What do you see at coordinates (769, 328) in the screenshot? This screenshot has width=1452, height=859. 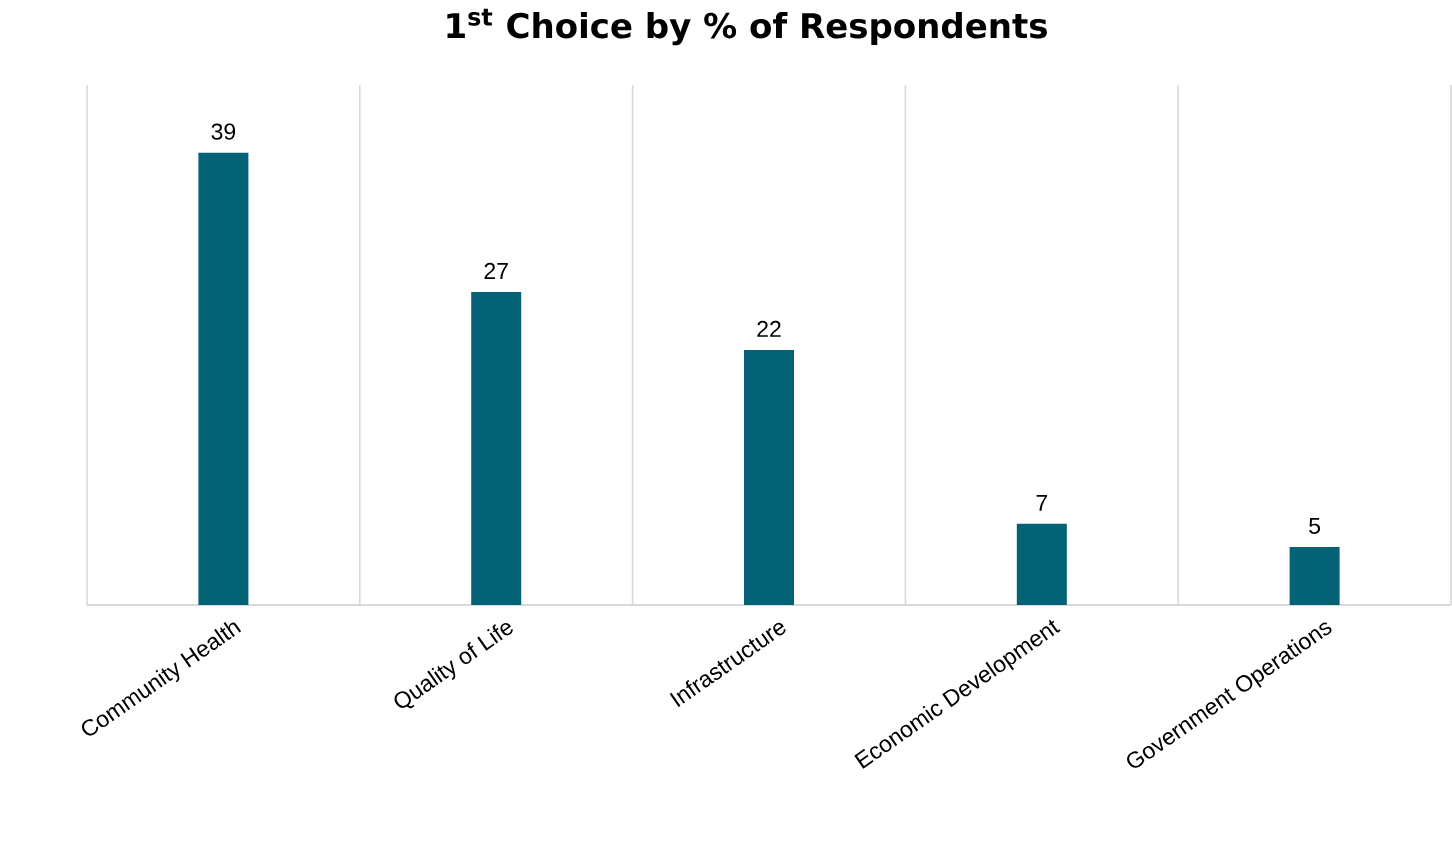 I see `data-label: 22` at bounding box center [769, 328].